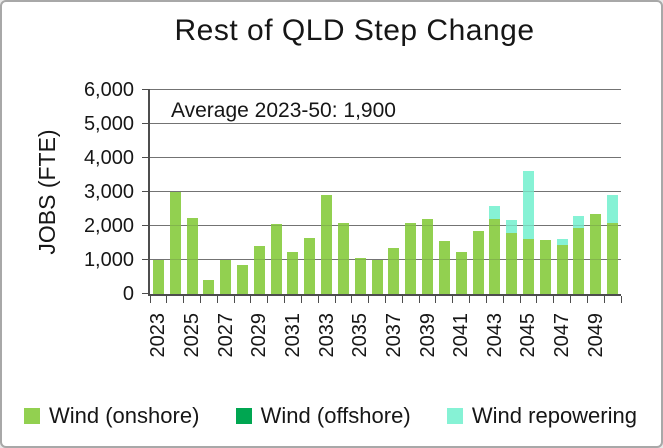 The image size is (663, 448). I want to click on legend-label-wind-onshore: Wind (onshore), so click(124, 415).